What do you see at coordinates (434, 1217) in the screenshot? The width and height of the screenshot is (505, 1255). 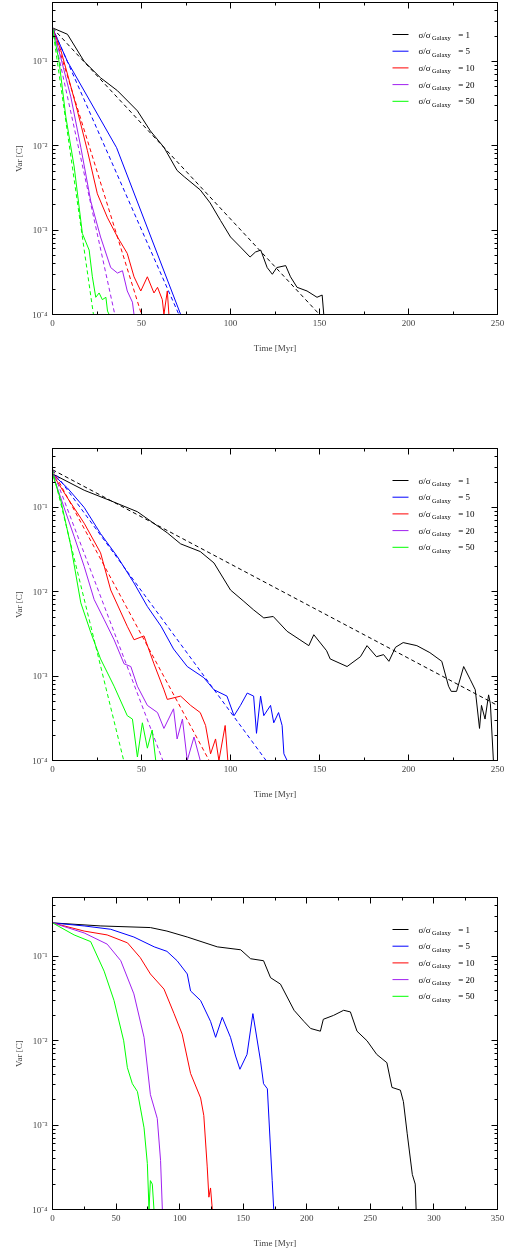 I see `x-tick-label: 300` at bounding box center [434, 1217].